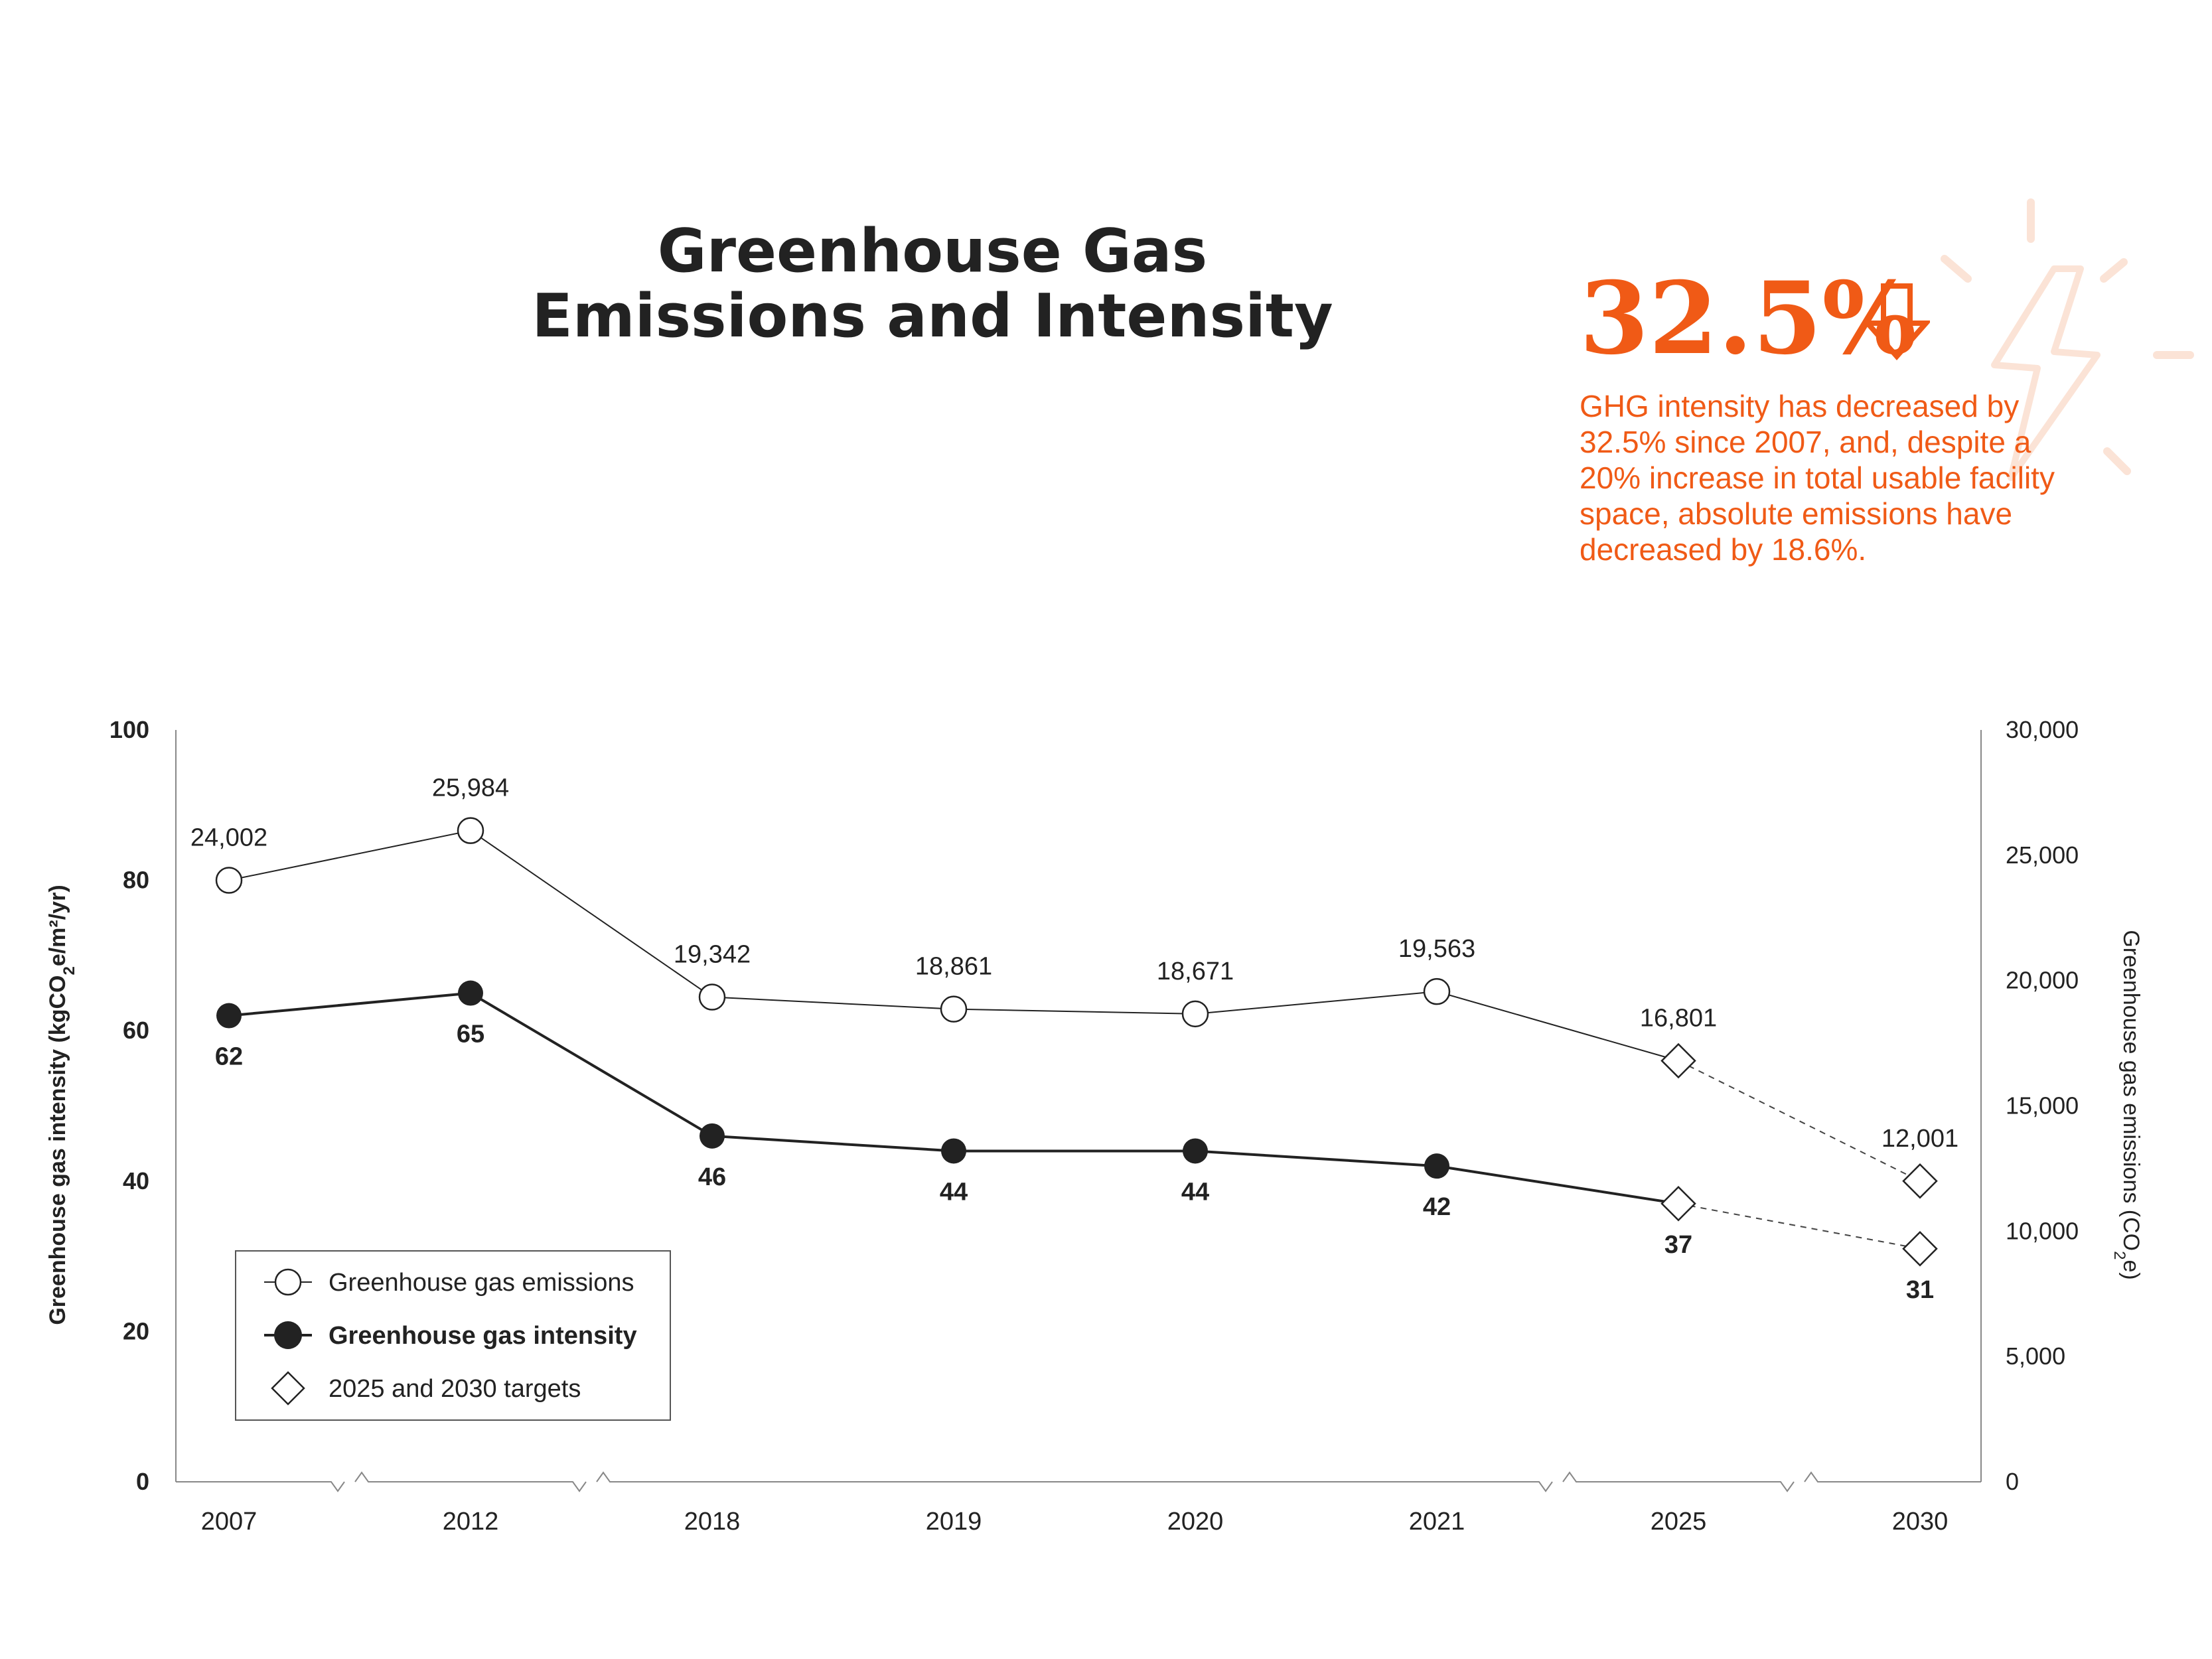  I want to click on intensity-data-label: 65, so click(470, 1034).